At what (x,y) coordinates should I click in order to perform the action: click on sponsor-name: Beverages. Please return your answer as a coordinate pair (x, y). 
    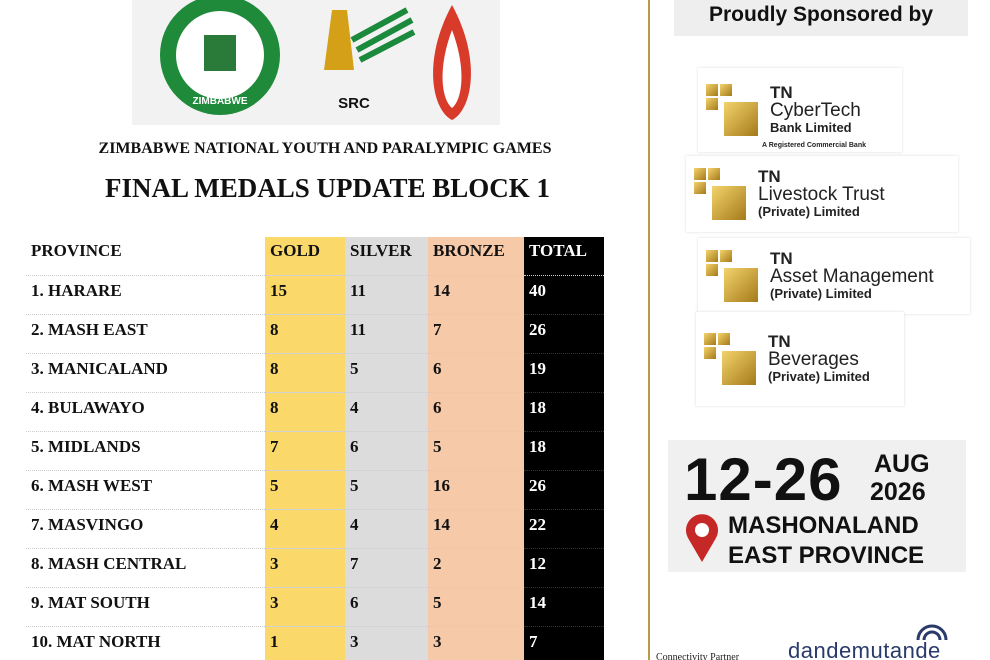
    Looking at the image, I should click on (813, 359).